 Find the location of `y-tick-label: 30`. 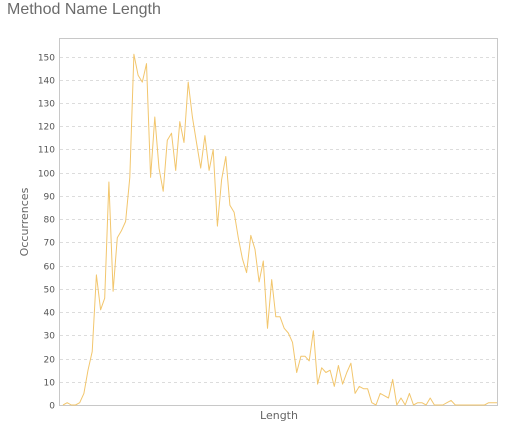

y-tick-label: 30 is located at coordinates (50, 337).